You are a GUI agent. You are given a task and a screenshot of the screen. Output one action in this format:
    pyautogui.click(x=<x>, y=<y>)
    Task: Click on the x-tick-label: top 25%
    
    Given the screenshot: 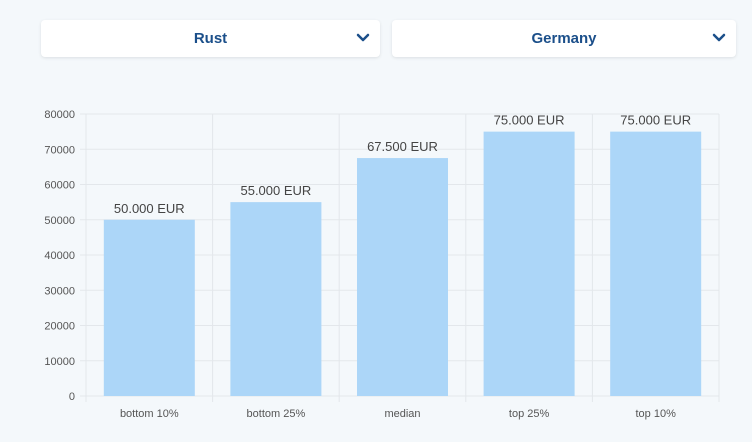 What is the action you would take?
    pyautogui.click(x=529, y=414)
    